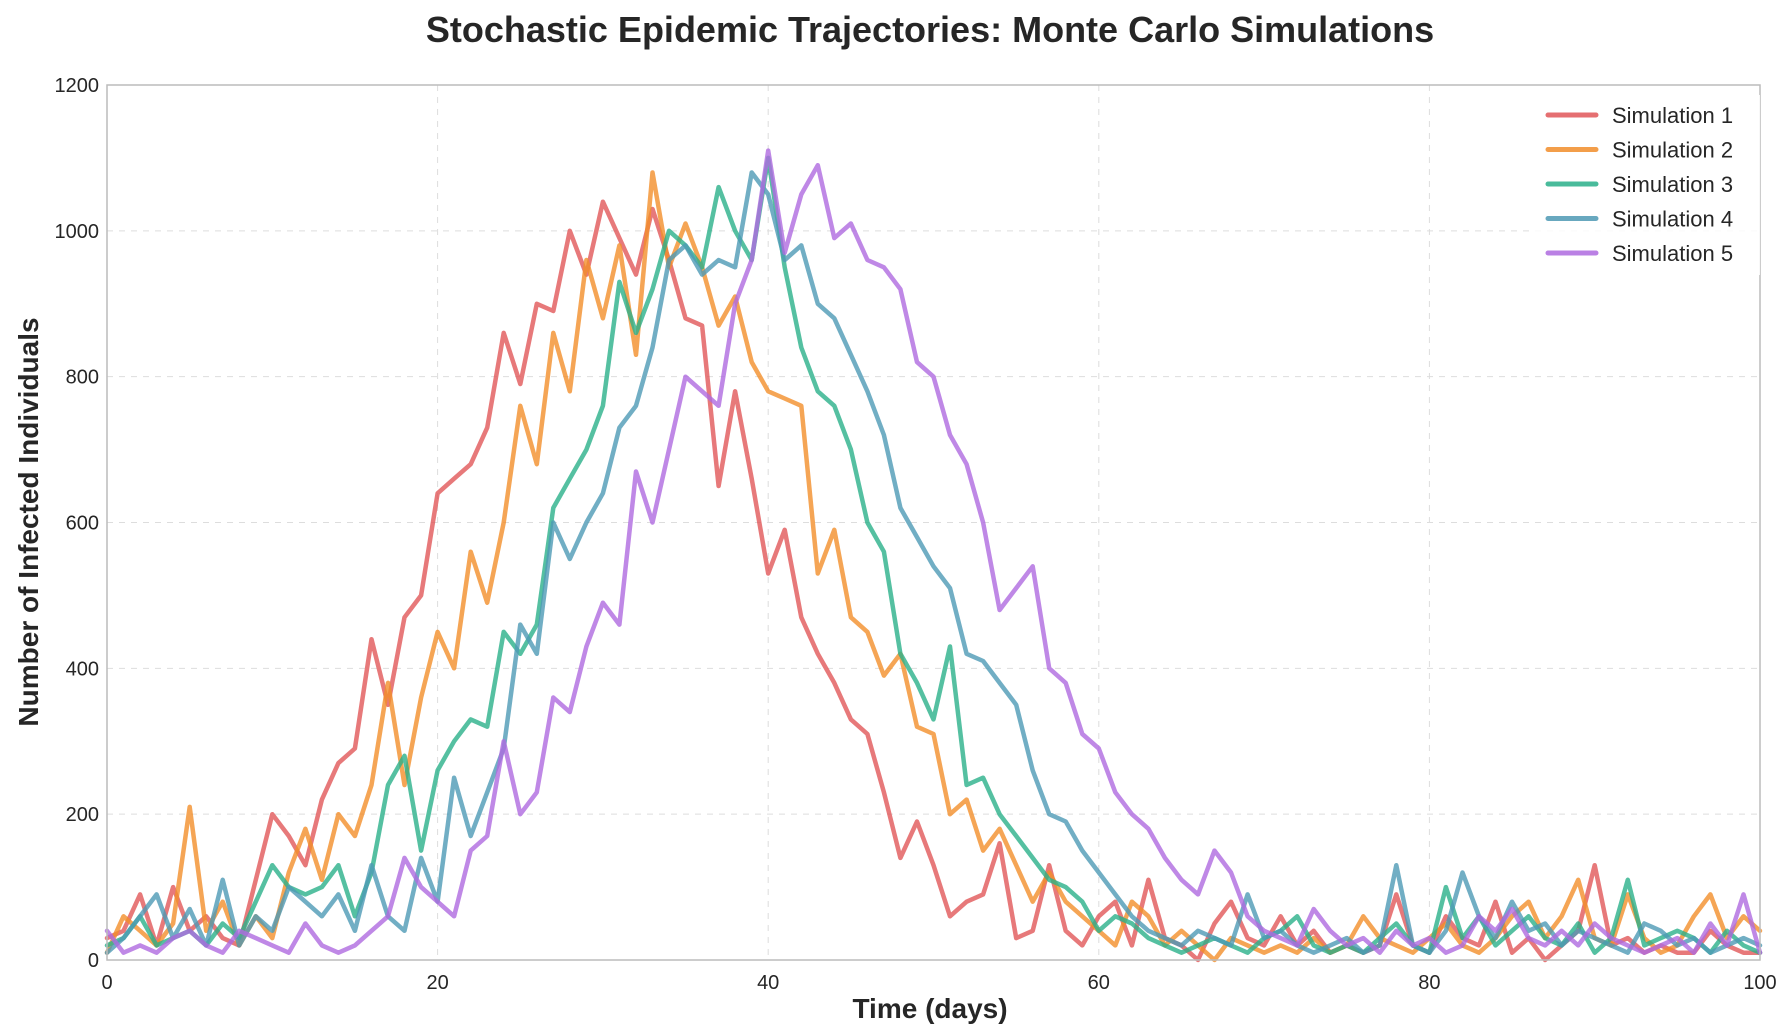  Describe the element at coordinates (768, 983) in the screenshot. I see `x-tick-label: 40` at that location.